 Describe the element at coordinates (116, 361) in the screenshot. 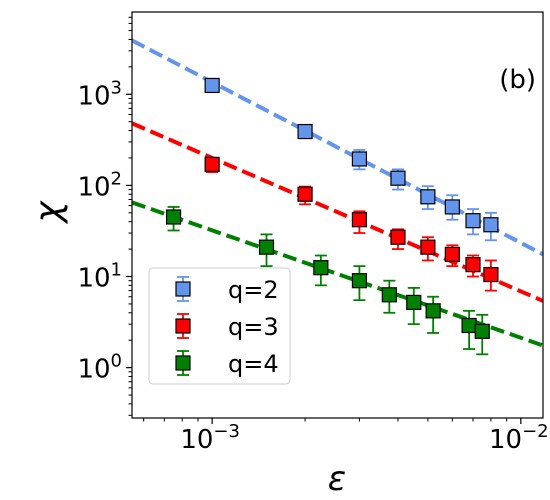

I see `tick-label-exponent: 0` at that location.